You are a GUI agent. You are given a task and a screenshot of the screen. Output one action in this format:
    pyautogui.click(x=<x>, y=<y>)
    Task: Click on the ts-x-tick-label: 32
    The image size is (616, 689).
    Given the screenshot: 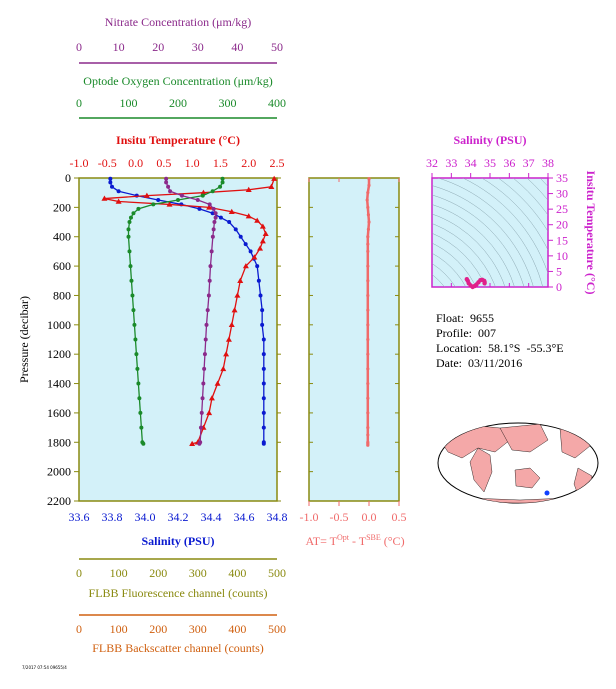 What is the action you would take?
    pyautogui.click(x=432, y=163)
    